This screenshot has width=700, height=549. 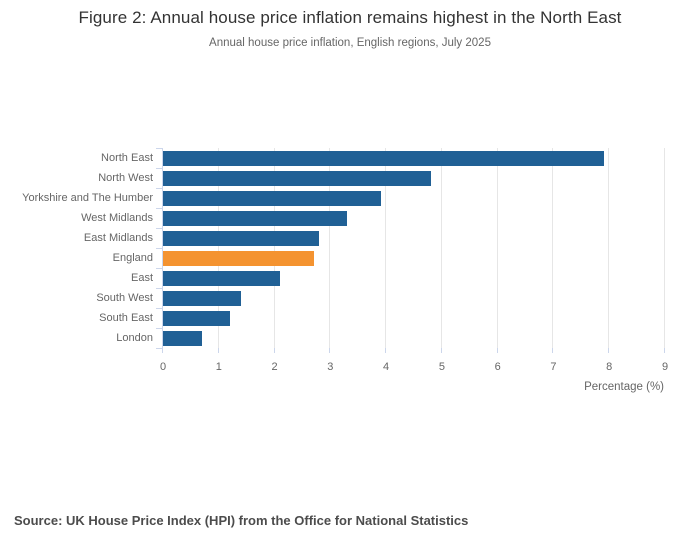 What do you see at coordinates (222, 278) in the screenshot?
I see `bar-east` at bounding box center [222, 278].